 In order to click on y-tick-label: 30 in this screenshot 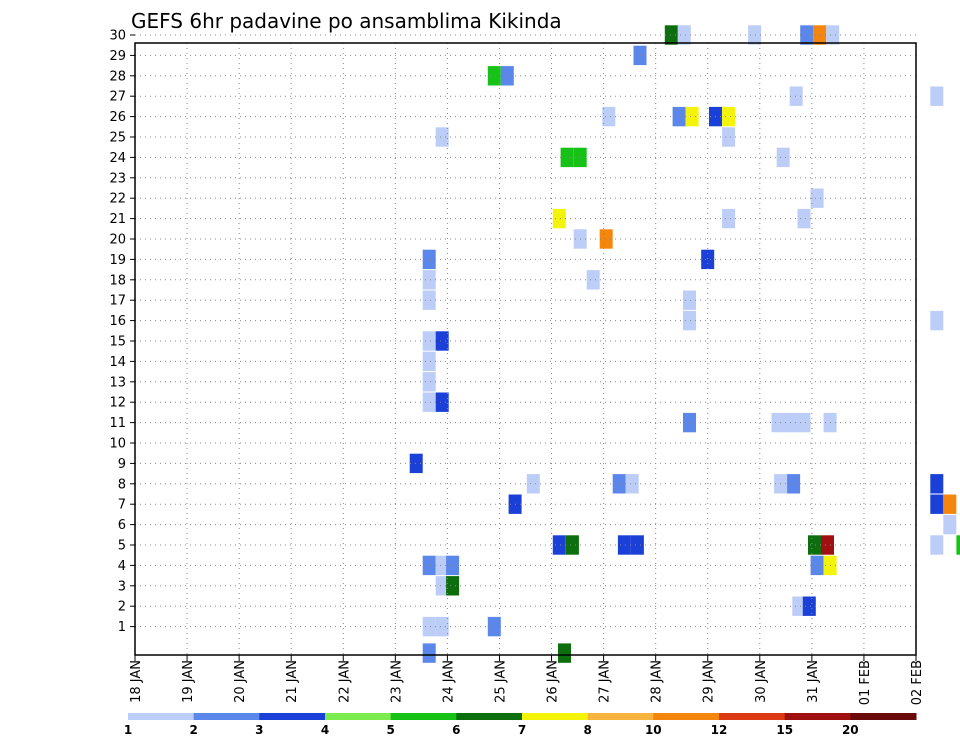, I will do `click(117, 36)`.